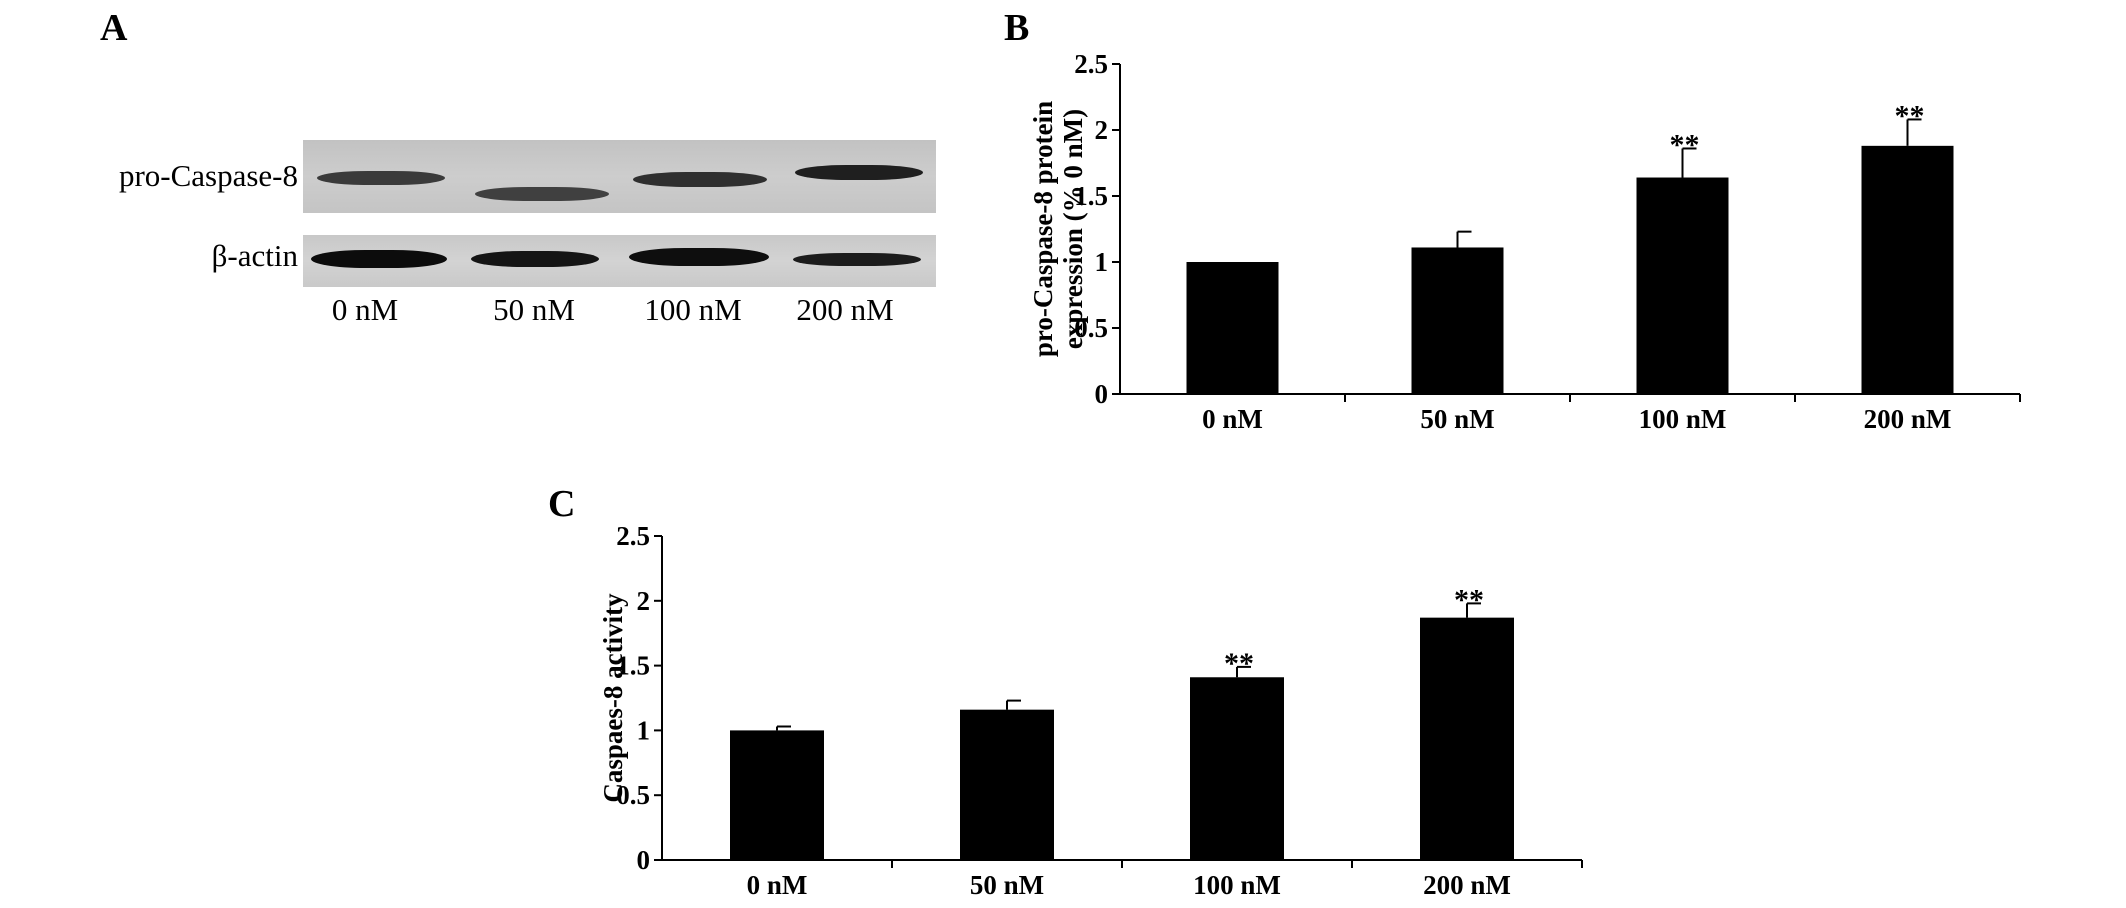 This screenshot has width=2126, height=908. What do you see at coordinates (1043, 229) in the screenshot?
I see `y-axis-label: pro-Caspase-8 protein` at bounding box center [1043, 229].